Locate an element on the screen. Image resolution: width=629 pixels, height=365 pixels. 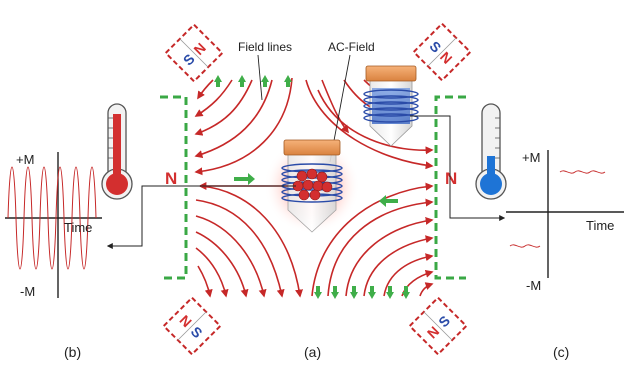
magnet-bottom-right: N S is located at coordinates (438, 326).